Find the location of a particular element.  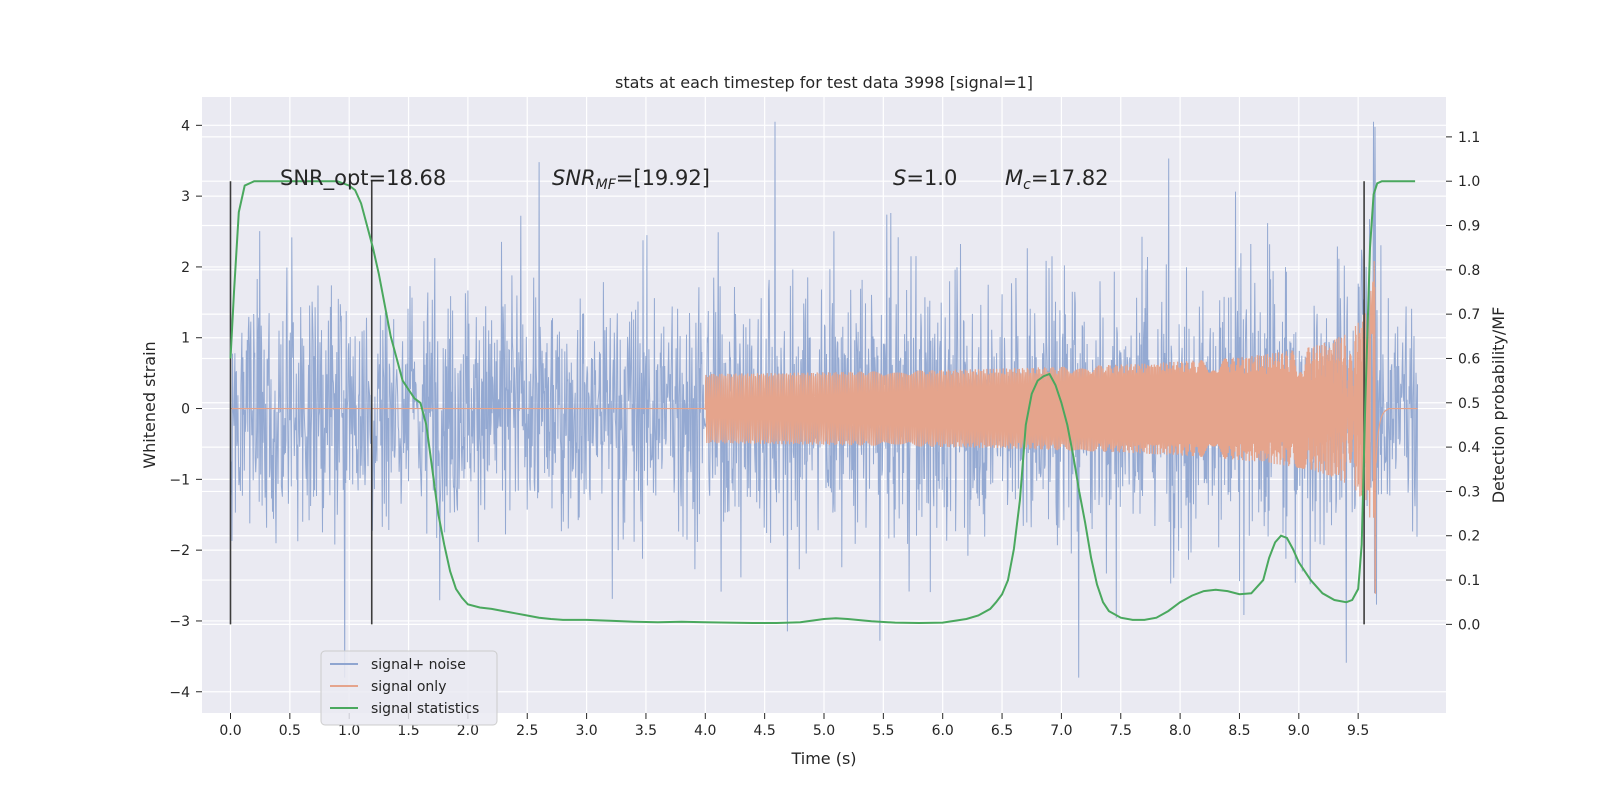

y-tick-label-right: 0.9 is located at coordinates (1469, 227).